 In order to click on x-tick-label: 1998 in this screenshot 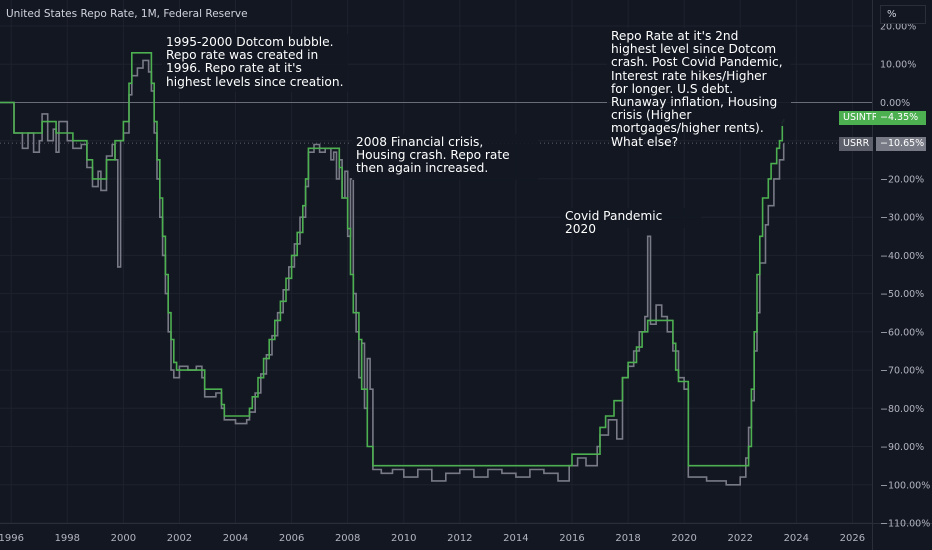, I will do `click(67, 538)`.